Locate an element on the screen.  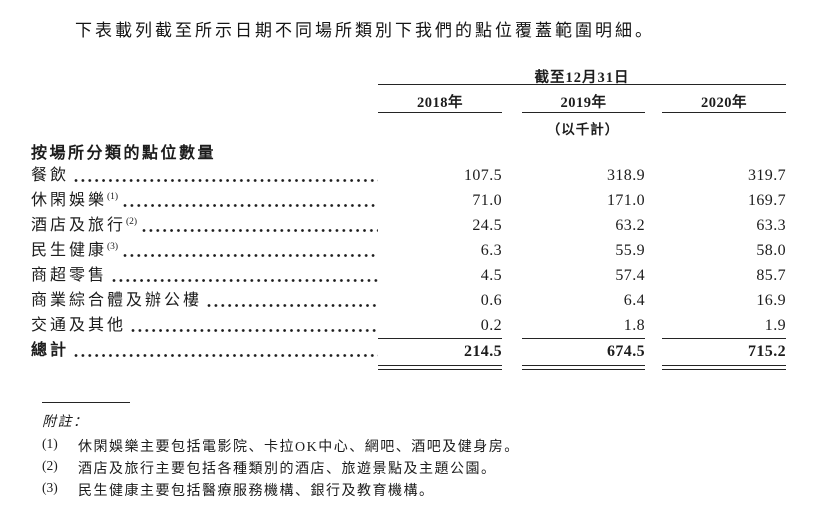
period-header: 截至12月31日 is located at coordinates (582, 78).